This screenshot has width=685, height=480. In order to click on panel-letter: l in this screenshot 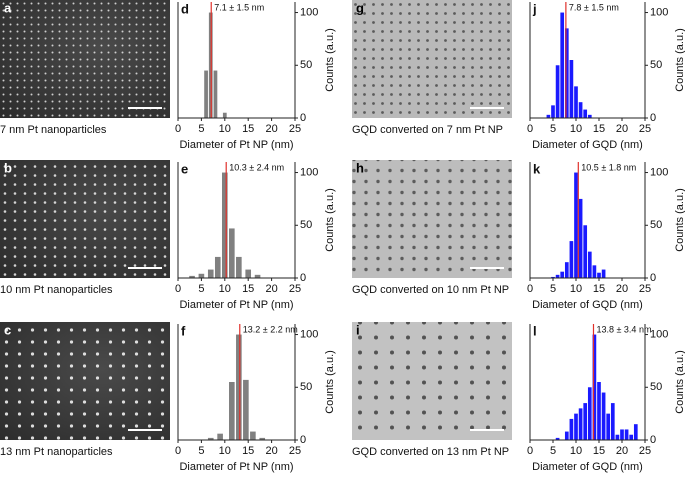, I will do `click(535, 330)`.